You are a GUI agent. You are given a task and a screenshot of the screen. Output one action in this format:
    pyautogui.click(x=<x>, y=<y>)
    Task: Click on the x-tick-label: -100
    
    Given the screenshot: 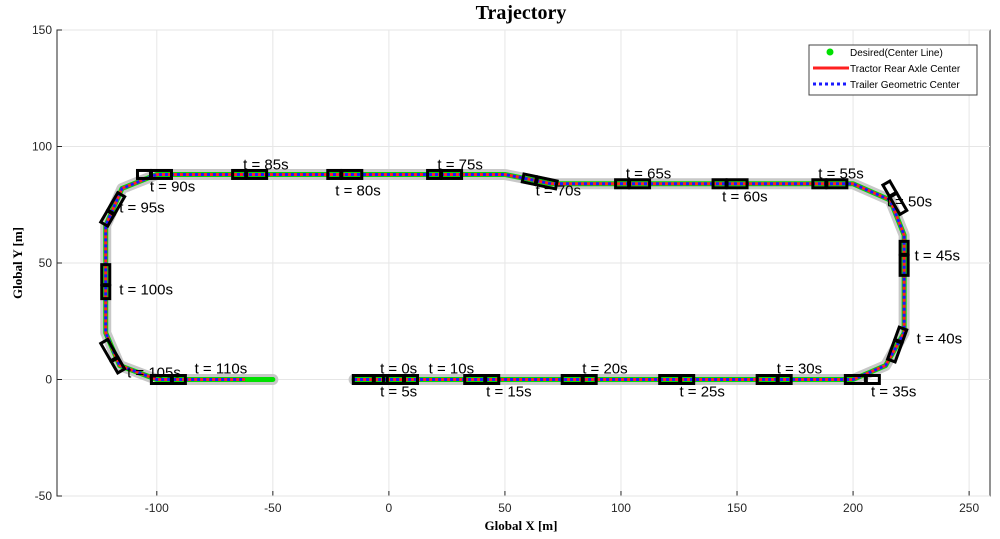 What is the action you would take?
    pyautogui.click(x=157, y=508)
    